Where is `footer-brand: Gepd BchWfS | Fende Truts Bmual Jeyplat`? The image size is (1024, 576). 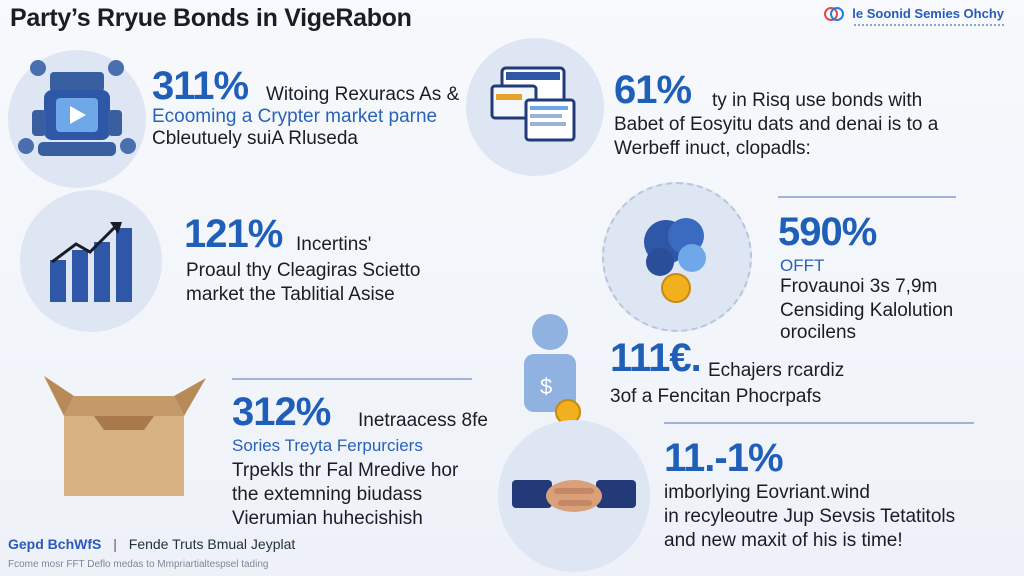 footer-brand: Gepd BchWfS | Fende Truts Bmual Jeyplat is located at coordinates (151, 544).